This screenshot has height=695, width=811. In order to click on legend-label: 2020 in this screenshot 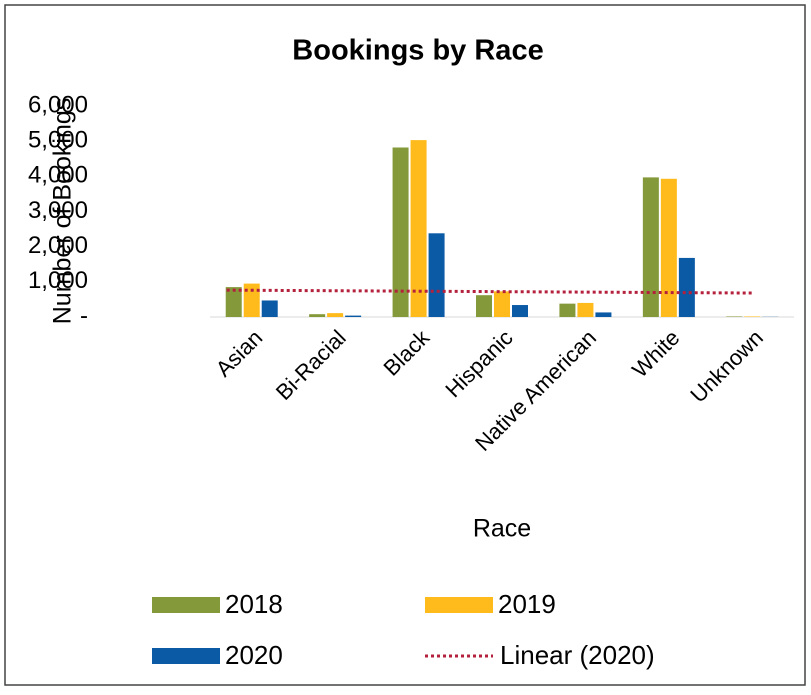, I will do `click(254, 655)`.